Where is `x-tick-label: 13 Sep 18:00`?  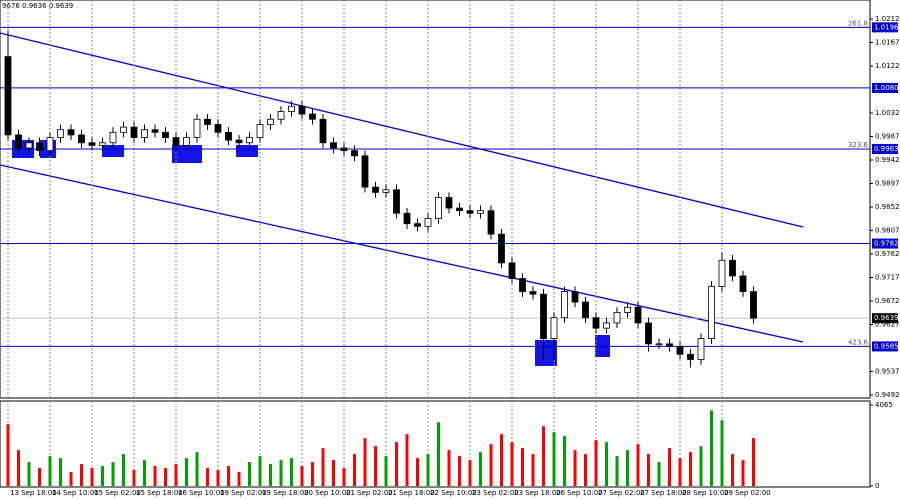
x-tick-label: 13 Sep 18:00 is located at coordinates (33, 493).